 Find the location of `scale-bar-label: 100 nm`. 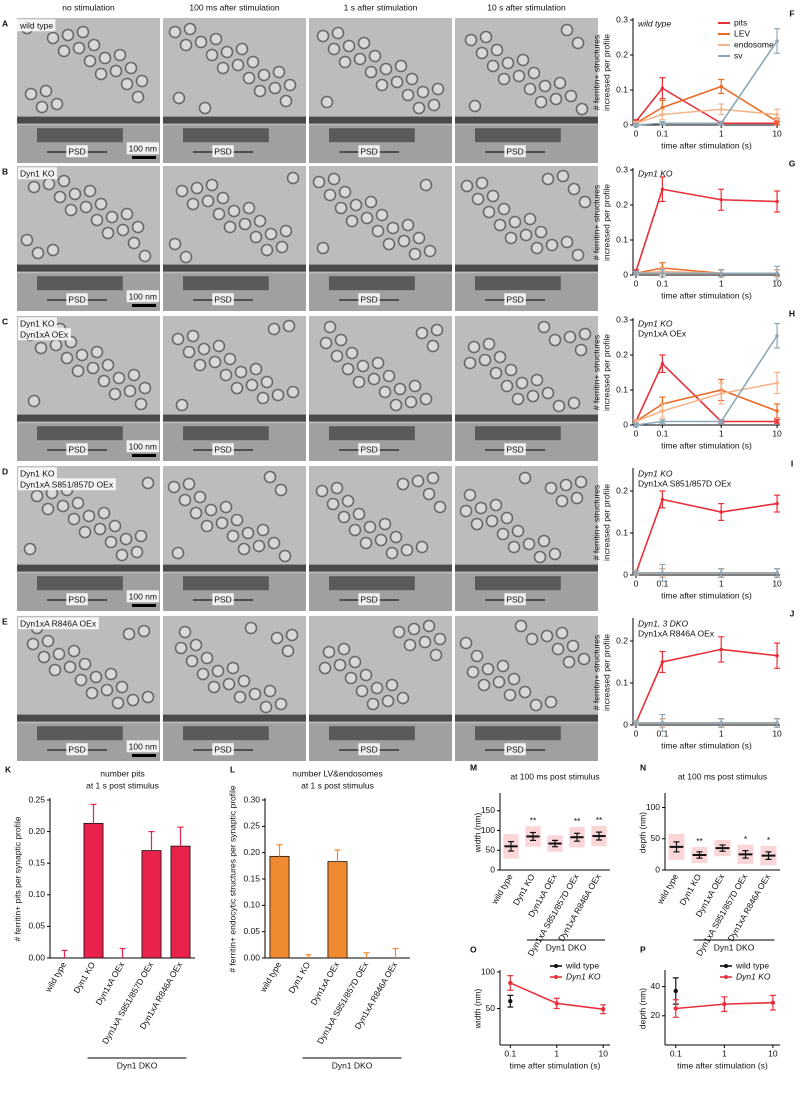

scale-bar-label: 100 nm is located at coordinates (143, 596).